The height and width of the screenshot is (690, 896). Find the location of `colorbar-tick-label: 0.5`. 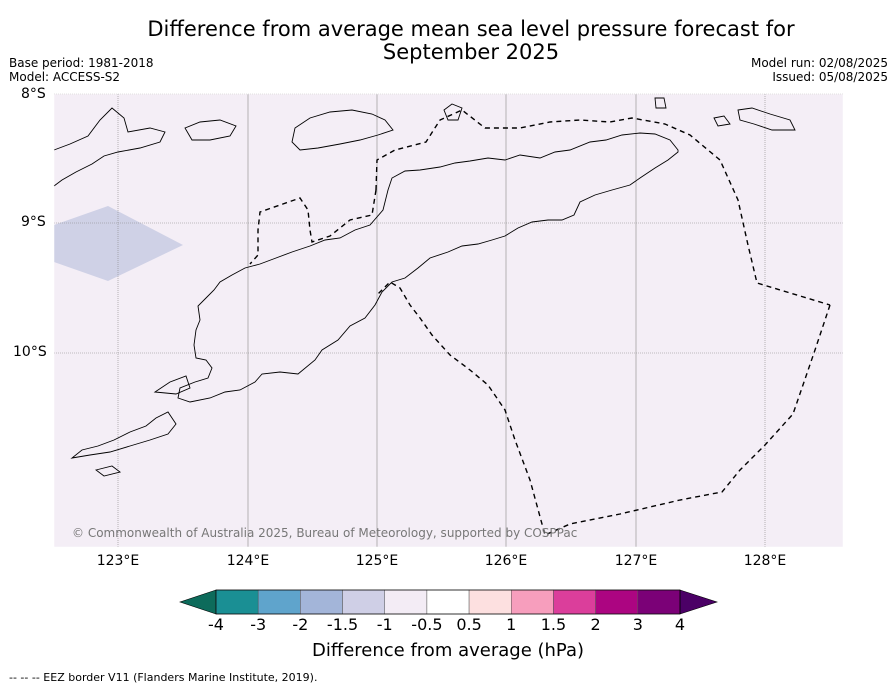

colorbar-tick-label: 0.5 is located at coordinates (469, 624).